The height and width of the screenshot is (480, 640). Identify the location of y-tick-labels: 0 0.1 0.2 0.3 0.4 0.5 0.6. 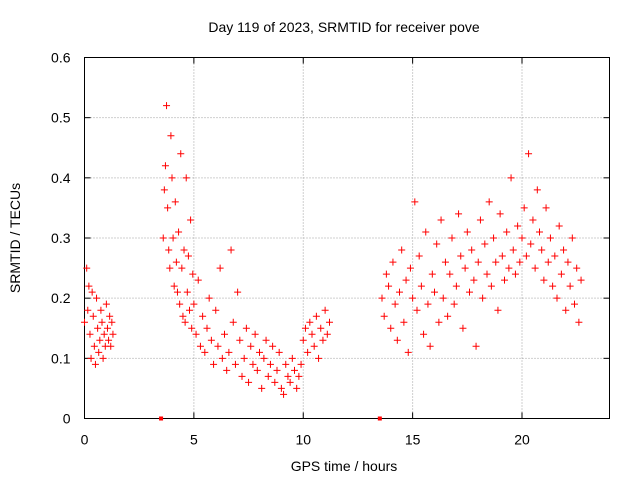
(61, 238).